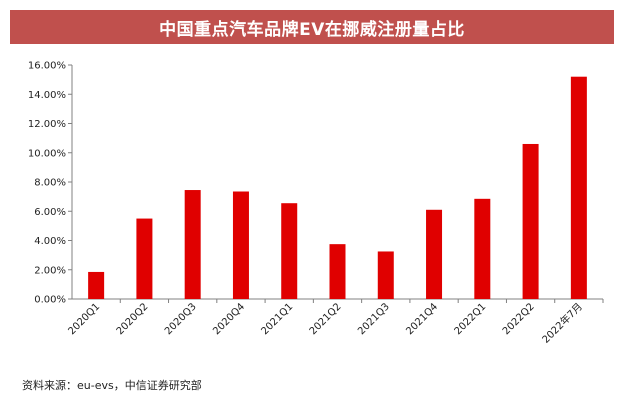 This screenshot has height=407, width=635. What do you see at coordinates (374, 319) in the screenshot?
I see `x-tick-label: 2021Q3` at bounding box center [374, 319].